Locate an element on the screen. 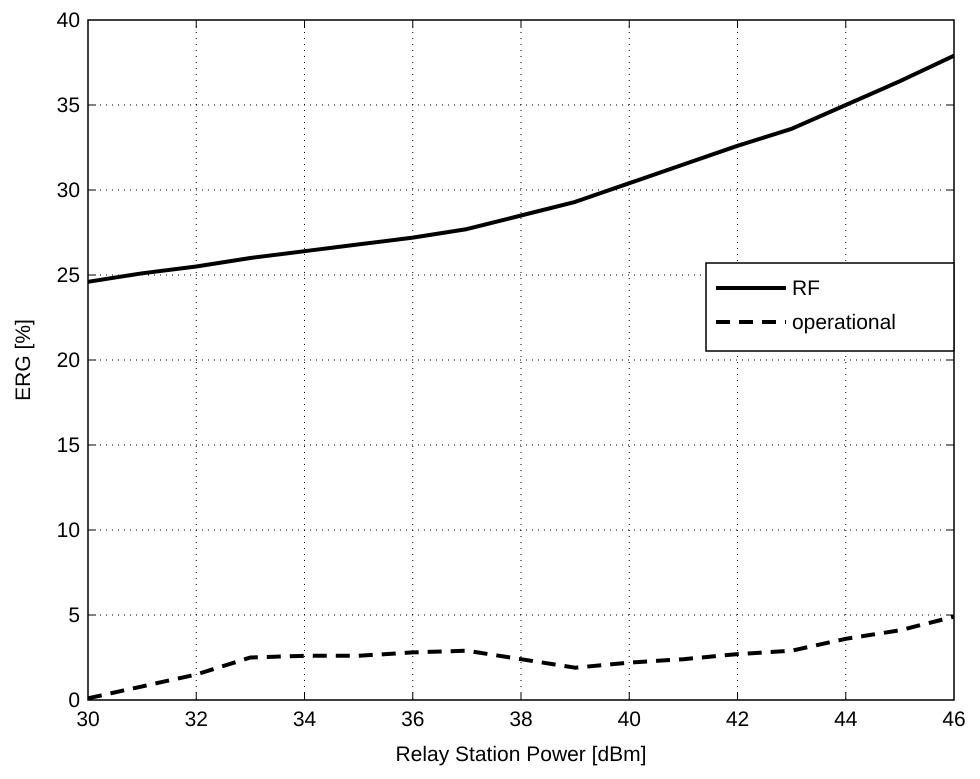 The height and width of the screenshot is (779, 980). y-tick-label: 25 is located at coordinates (68, 275).